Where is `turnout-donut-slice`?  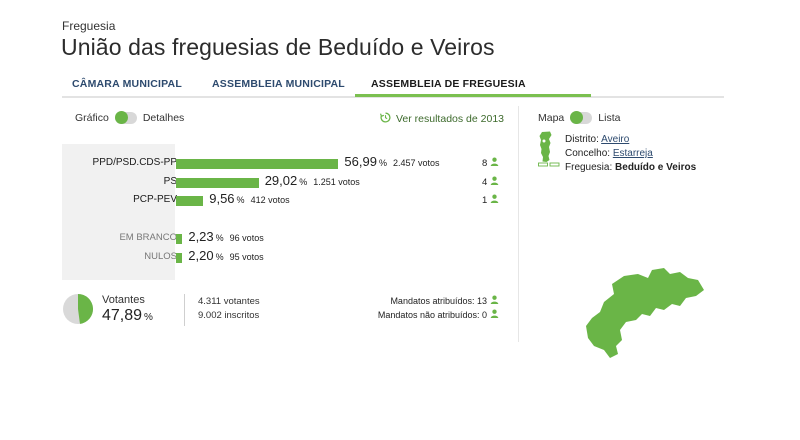 turnout-donut-slice is located at coordinates (85, 309).